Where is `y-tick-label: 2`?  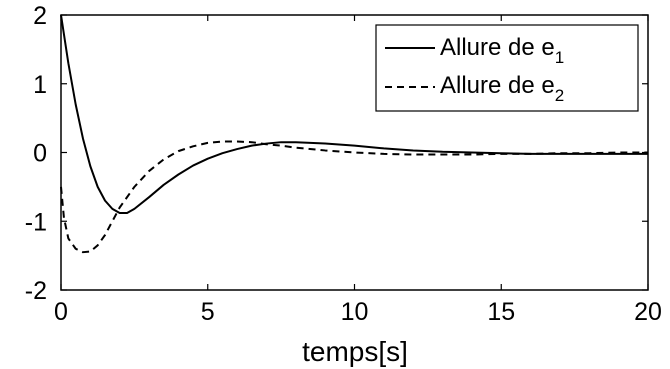 y-tick-label: 2 is located at coordinates (40, 16).